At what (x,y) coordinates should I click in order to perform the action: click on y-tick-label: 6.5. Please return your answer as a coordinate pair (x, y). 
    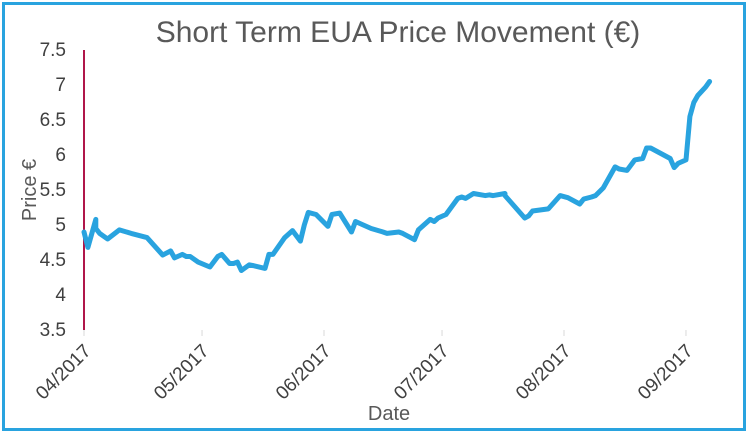
    Looking at the image, I should click on (53, 120).